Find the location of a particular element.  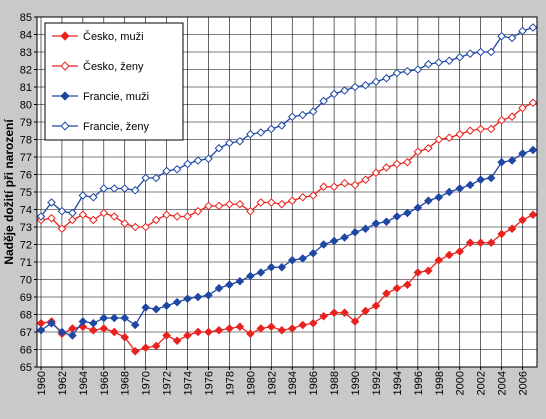

x-tick-label: 1984 is located at coordinates (293, 383).